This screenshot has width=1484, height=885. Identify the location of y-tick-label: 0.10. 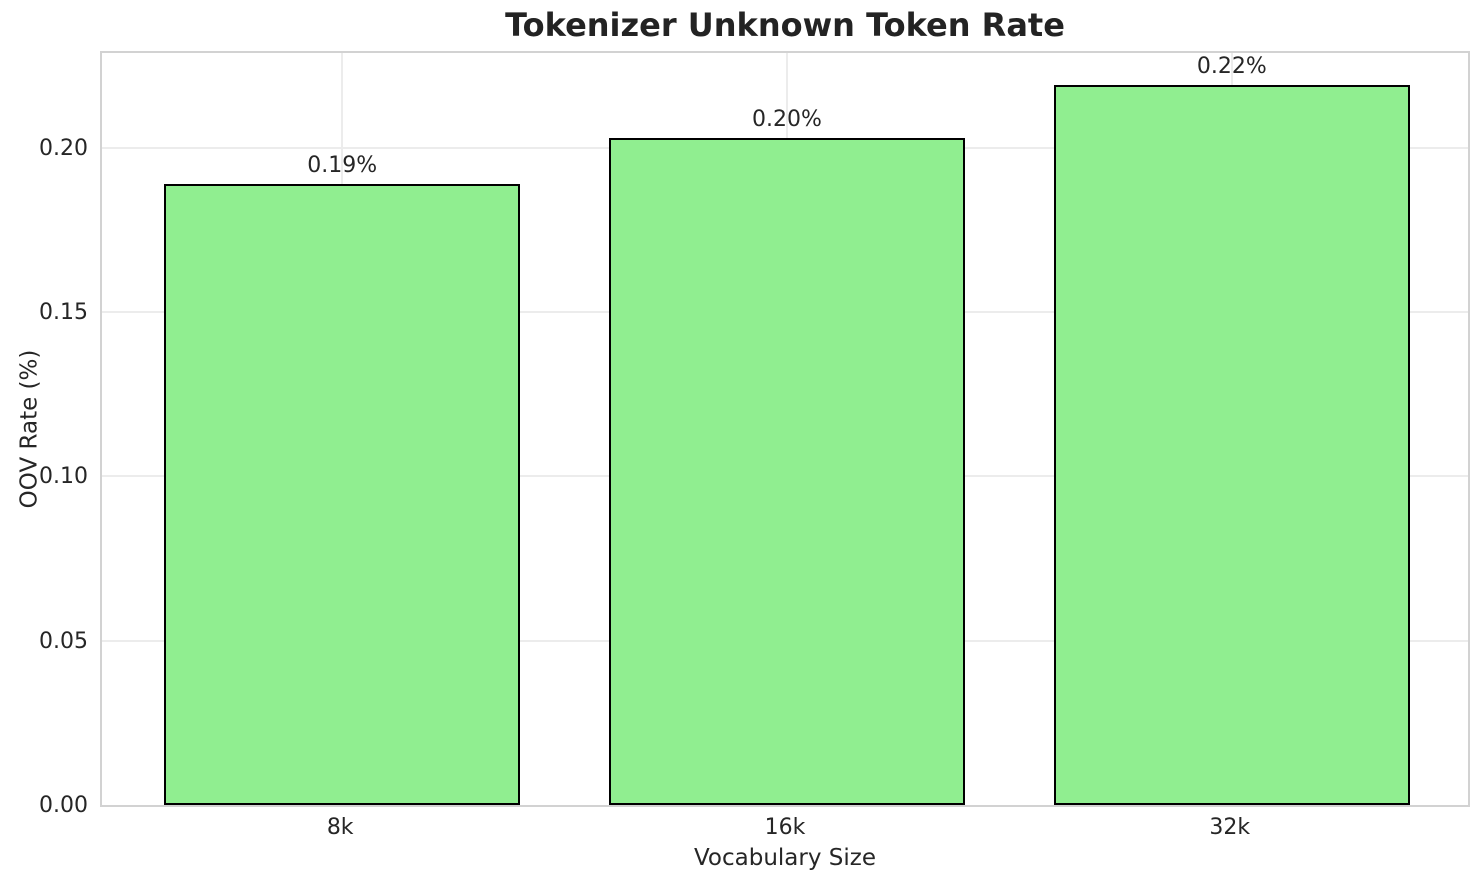
(63, 477).